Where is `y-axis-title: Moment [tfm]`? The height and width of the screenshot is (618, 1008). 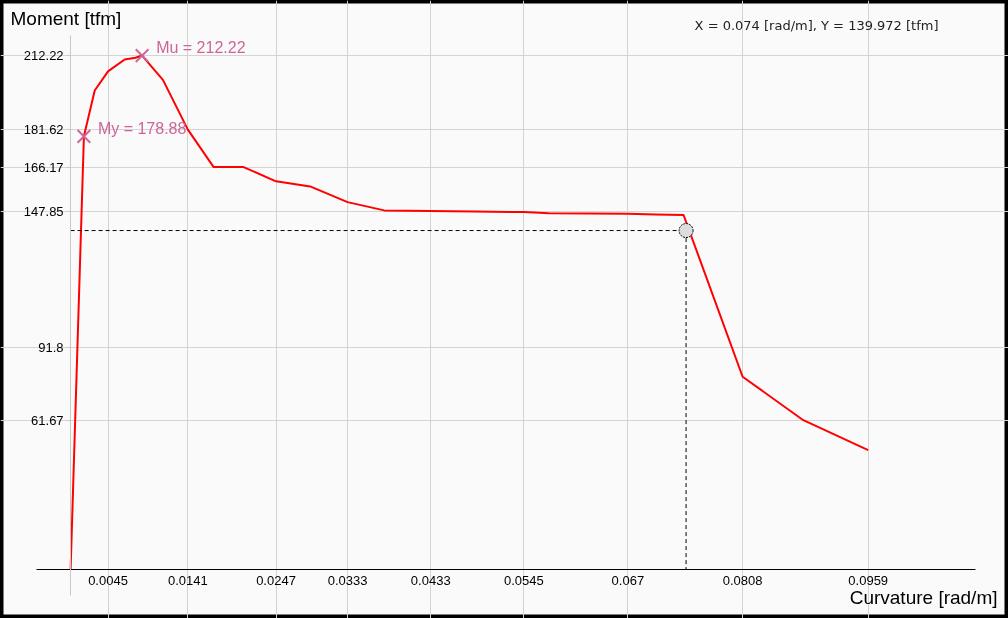
y-axis-title: Moment [tfm] is located at coordinates (66, 18).